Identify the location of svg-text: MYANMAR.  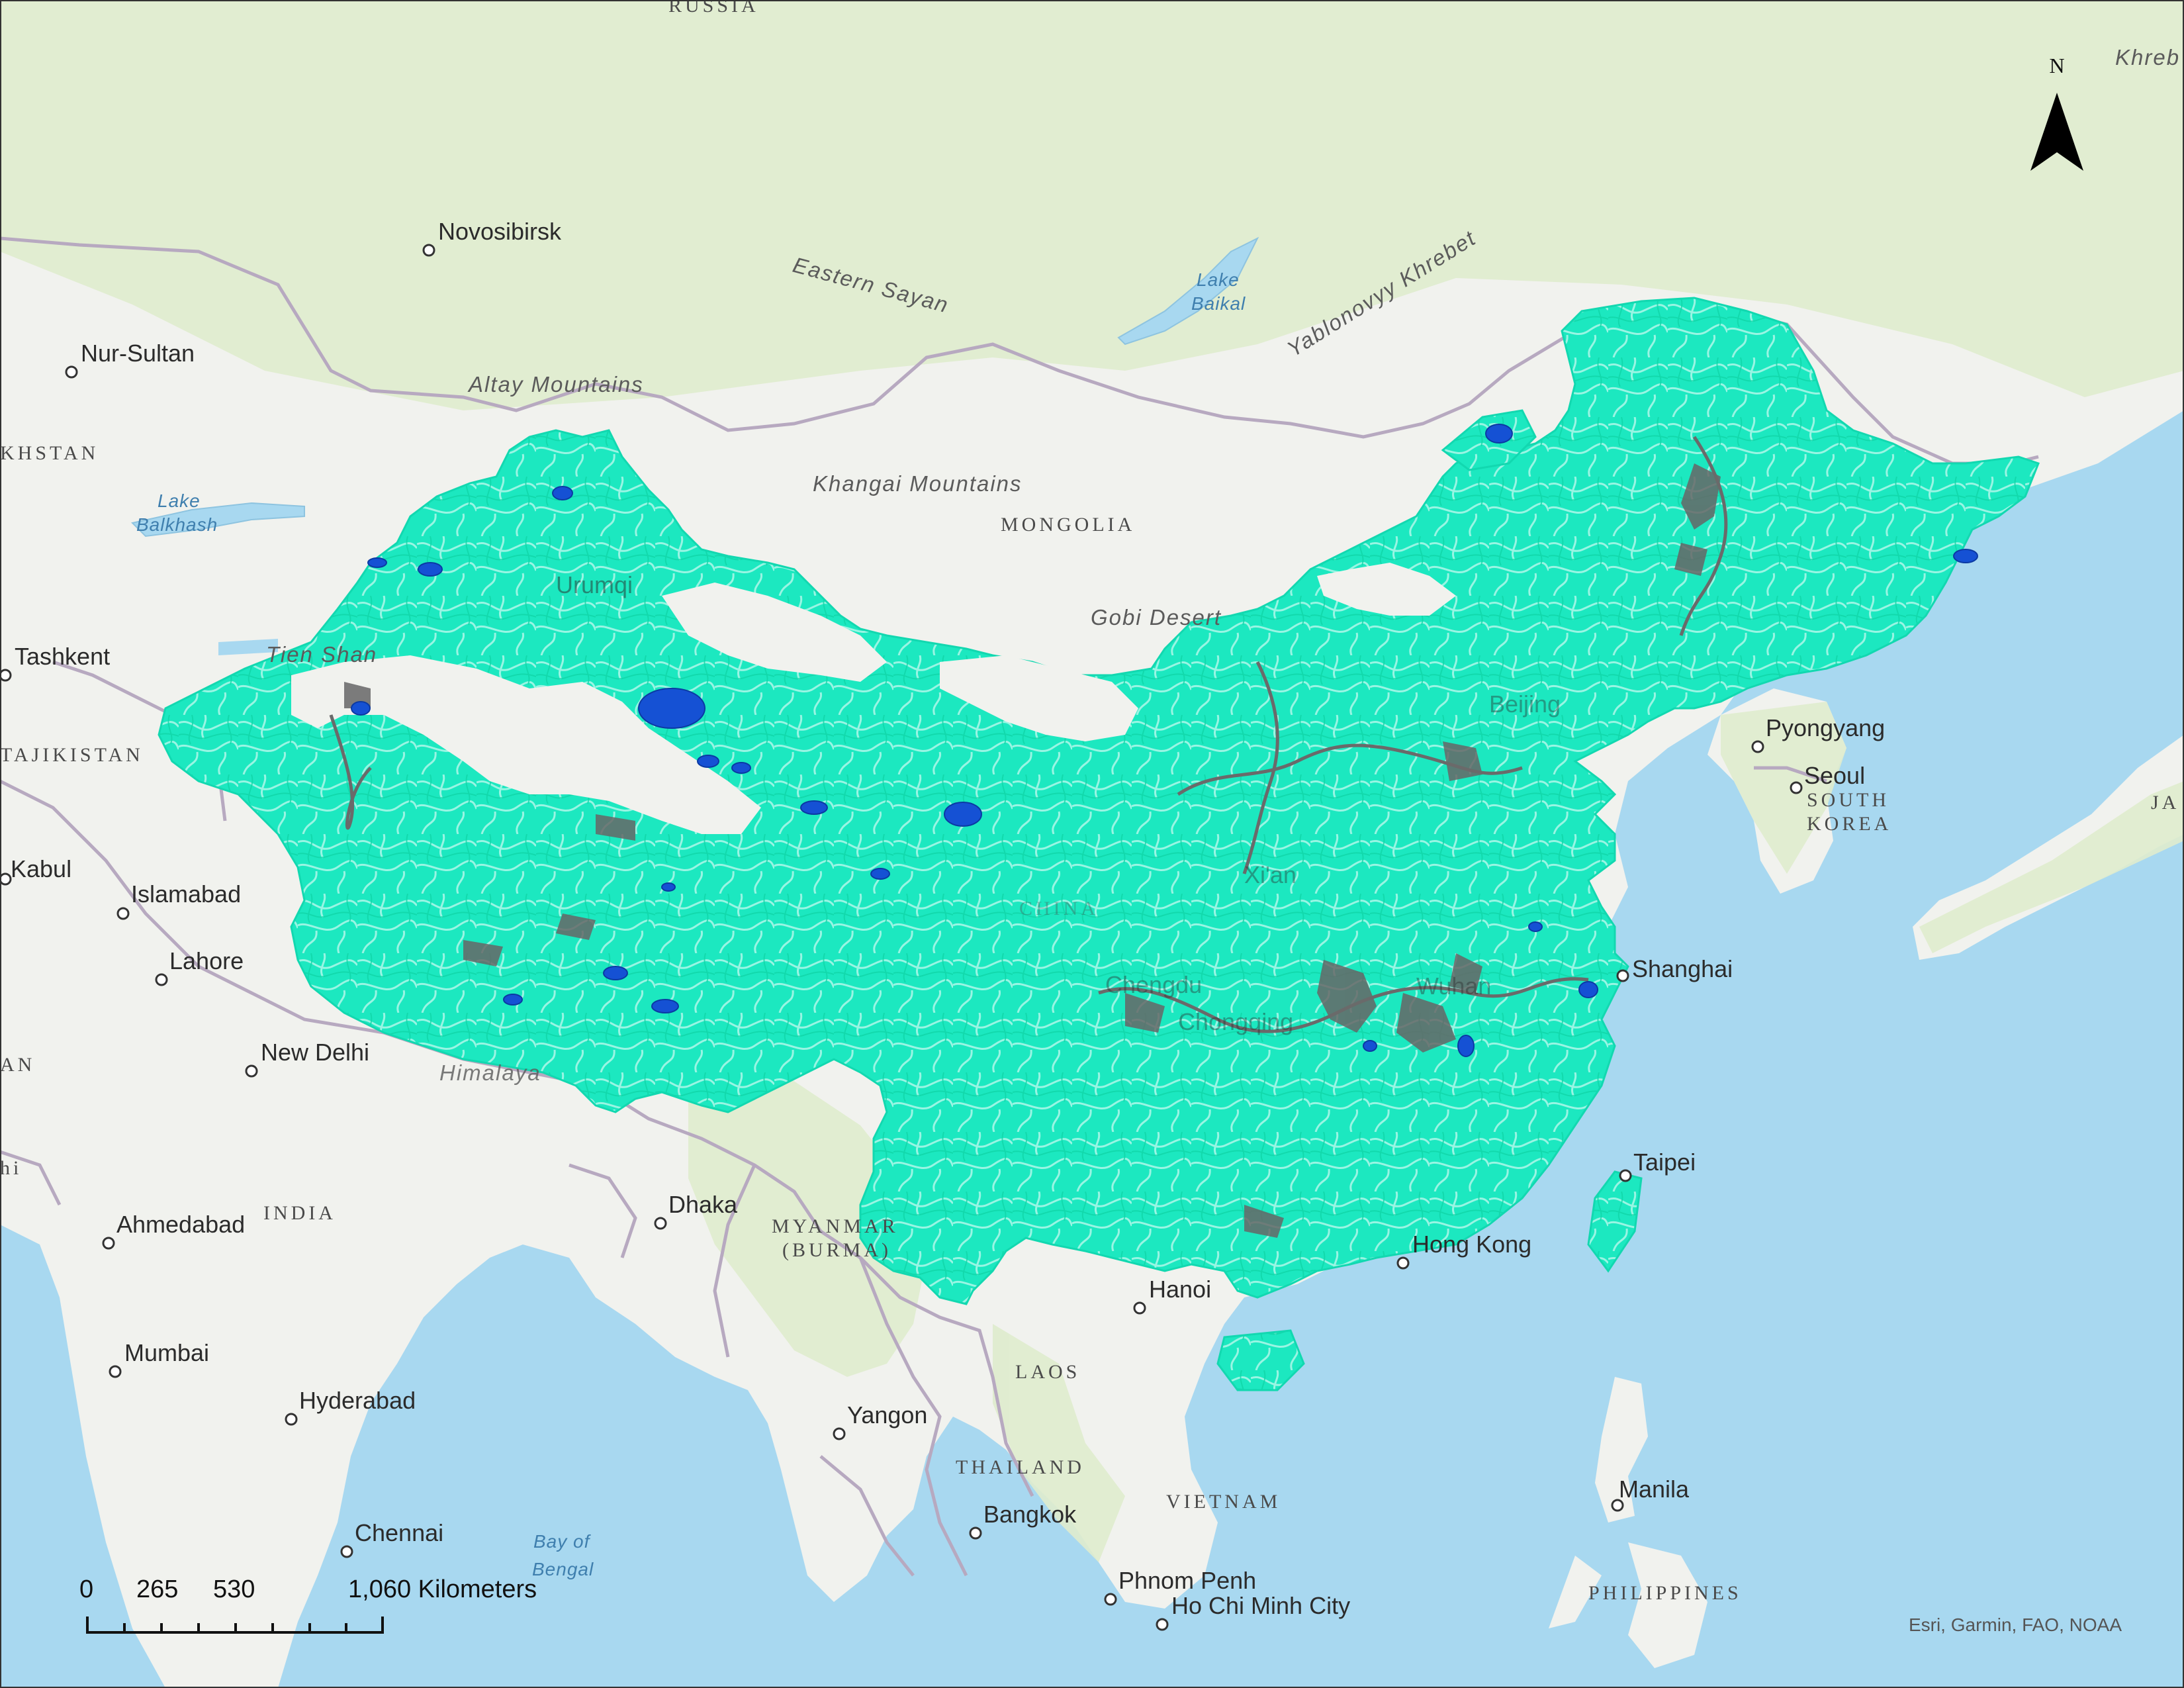
(835, 1226).